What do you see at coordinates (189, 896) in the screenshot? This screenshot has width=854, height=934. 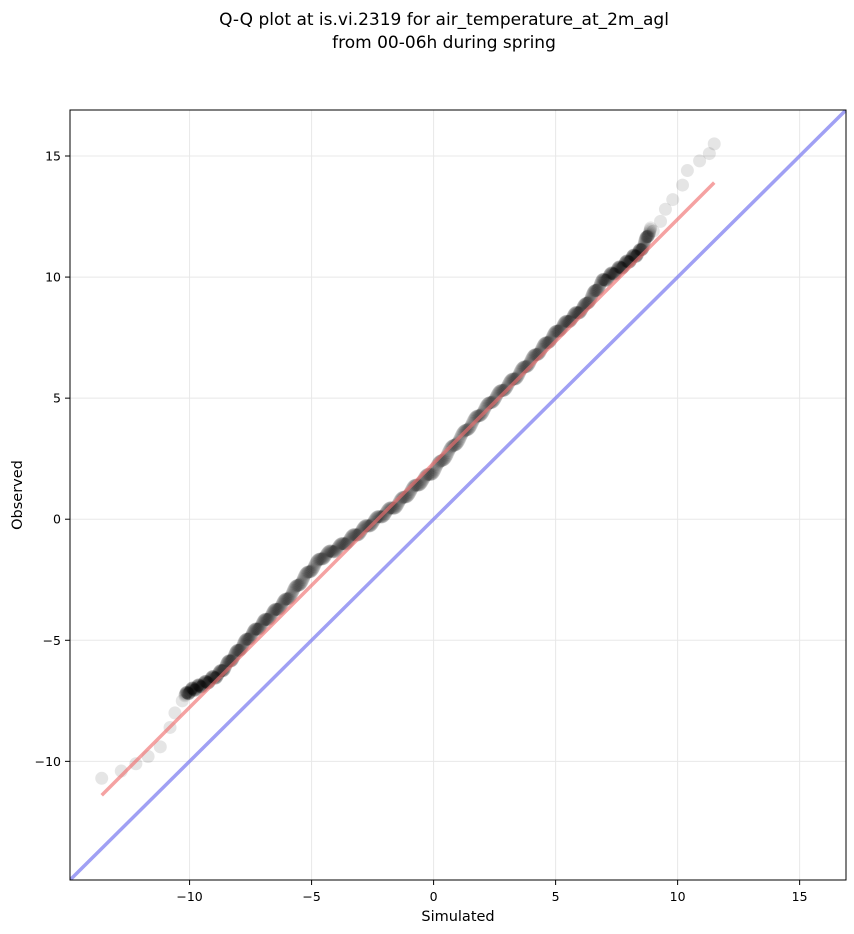 I see `x-tick-label: −10` at bounding box center [189, 896].